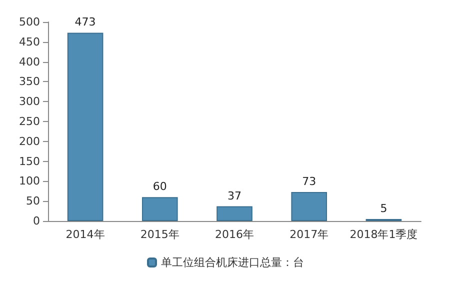 This screenshot has height=287, width=451. Describe the element at coordinates (29, 81) in the screenshot. I see `y-tick-label: 350` at that location.